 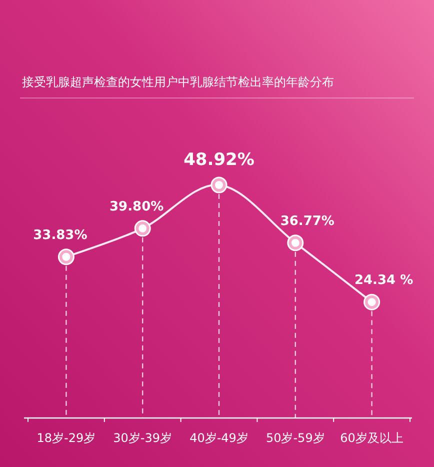 What do you see at coordinates (307, 221) in the screenshot?
I see `data-label: 36.77%` at bounding box center [307, 221].